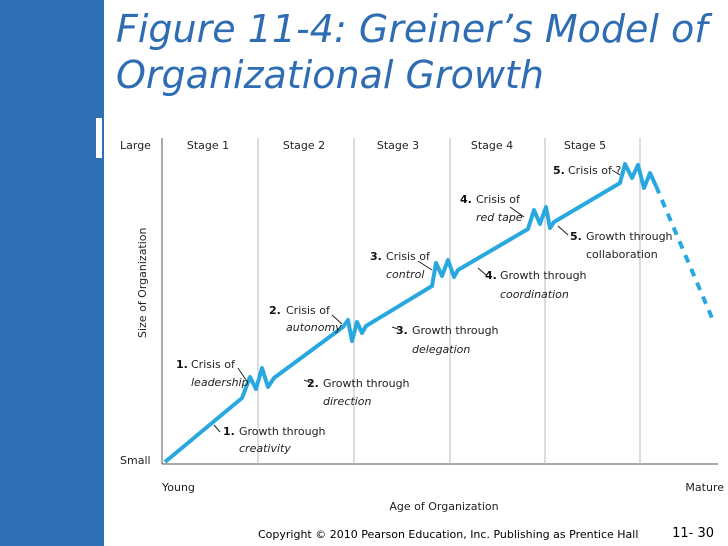 The height and width of the screenshot is (546, 728). I want to click on stage-label-2: Stage 2, so click(304, 145).